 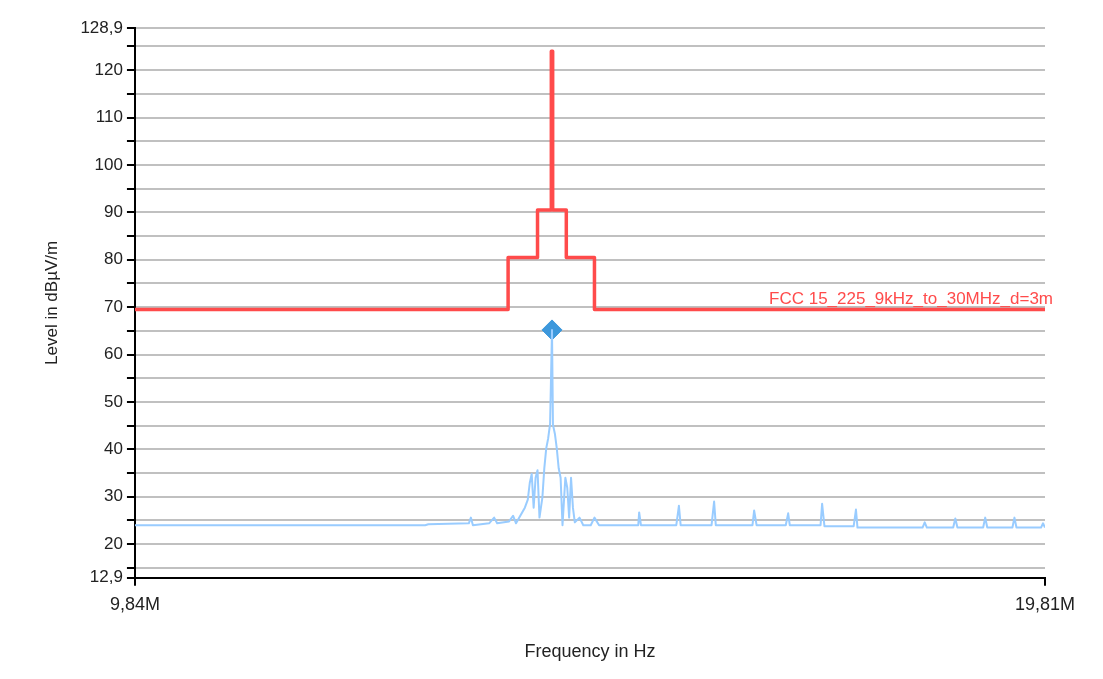 I want to click on y-tick-label: 110, so click(x=109, y=117).